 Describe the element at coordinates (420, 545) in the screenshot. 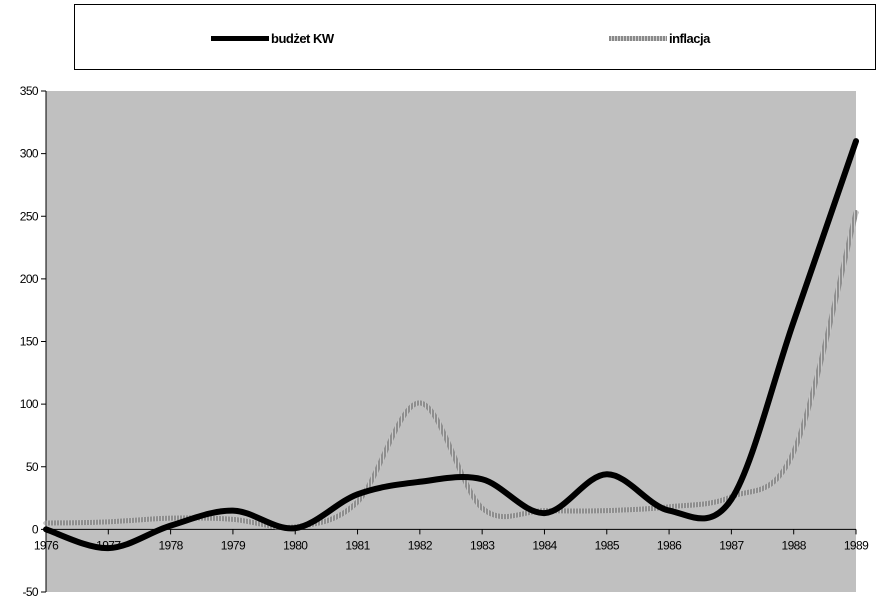

I see `x-tick-label: 1982` at that location.